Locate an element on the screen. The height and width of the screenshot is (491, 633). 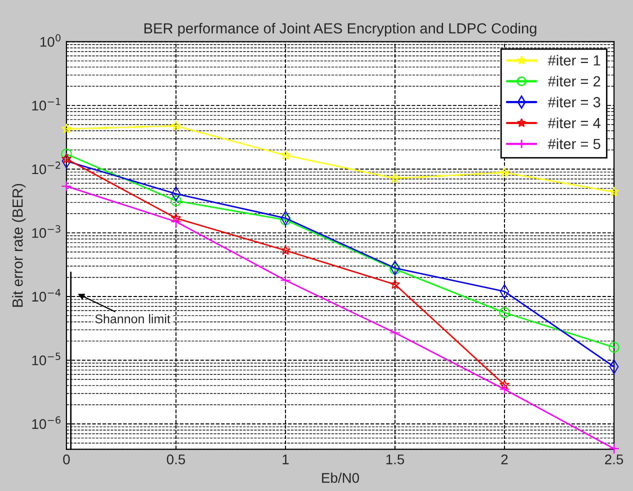
y-axis-title: Bit error rate (BER) is located at coordinates (19, 245).